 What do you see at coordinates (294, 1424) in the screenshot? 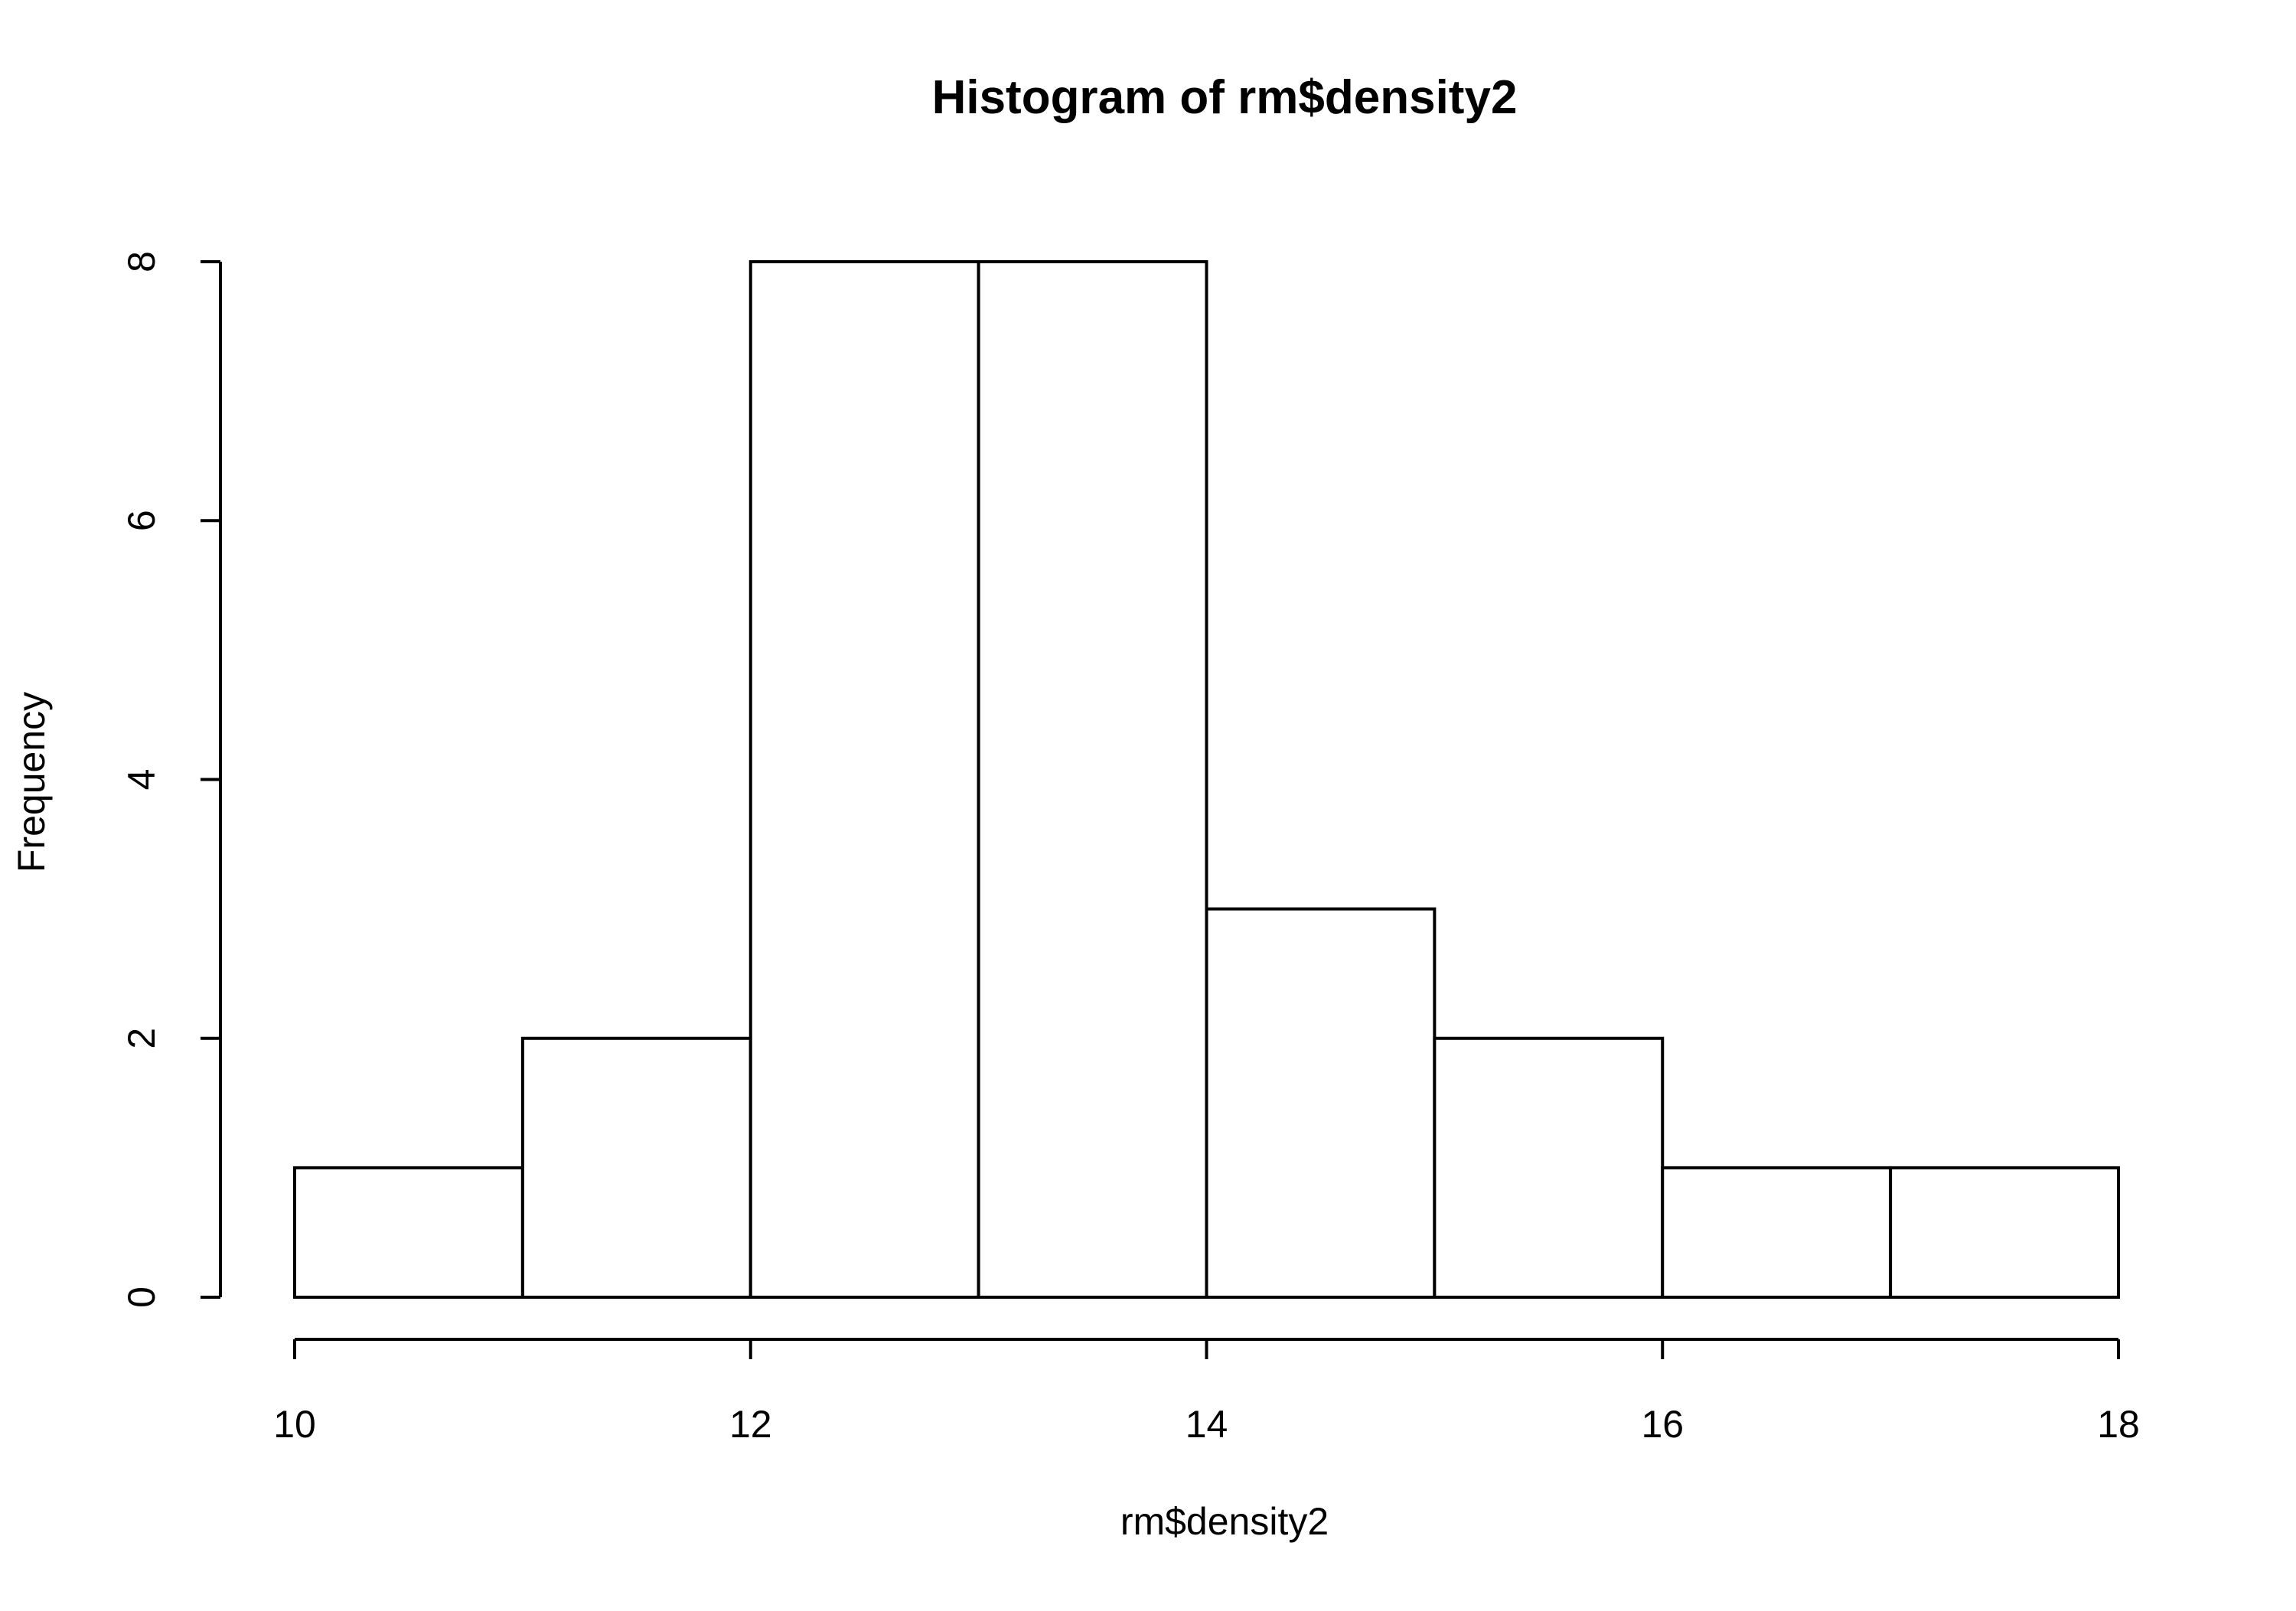
I see `x-tick-label-0: 10` at bounding box center [294, 1424].